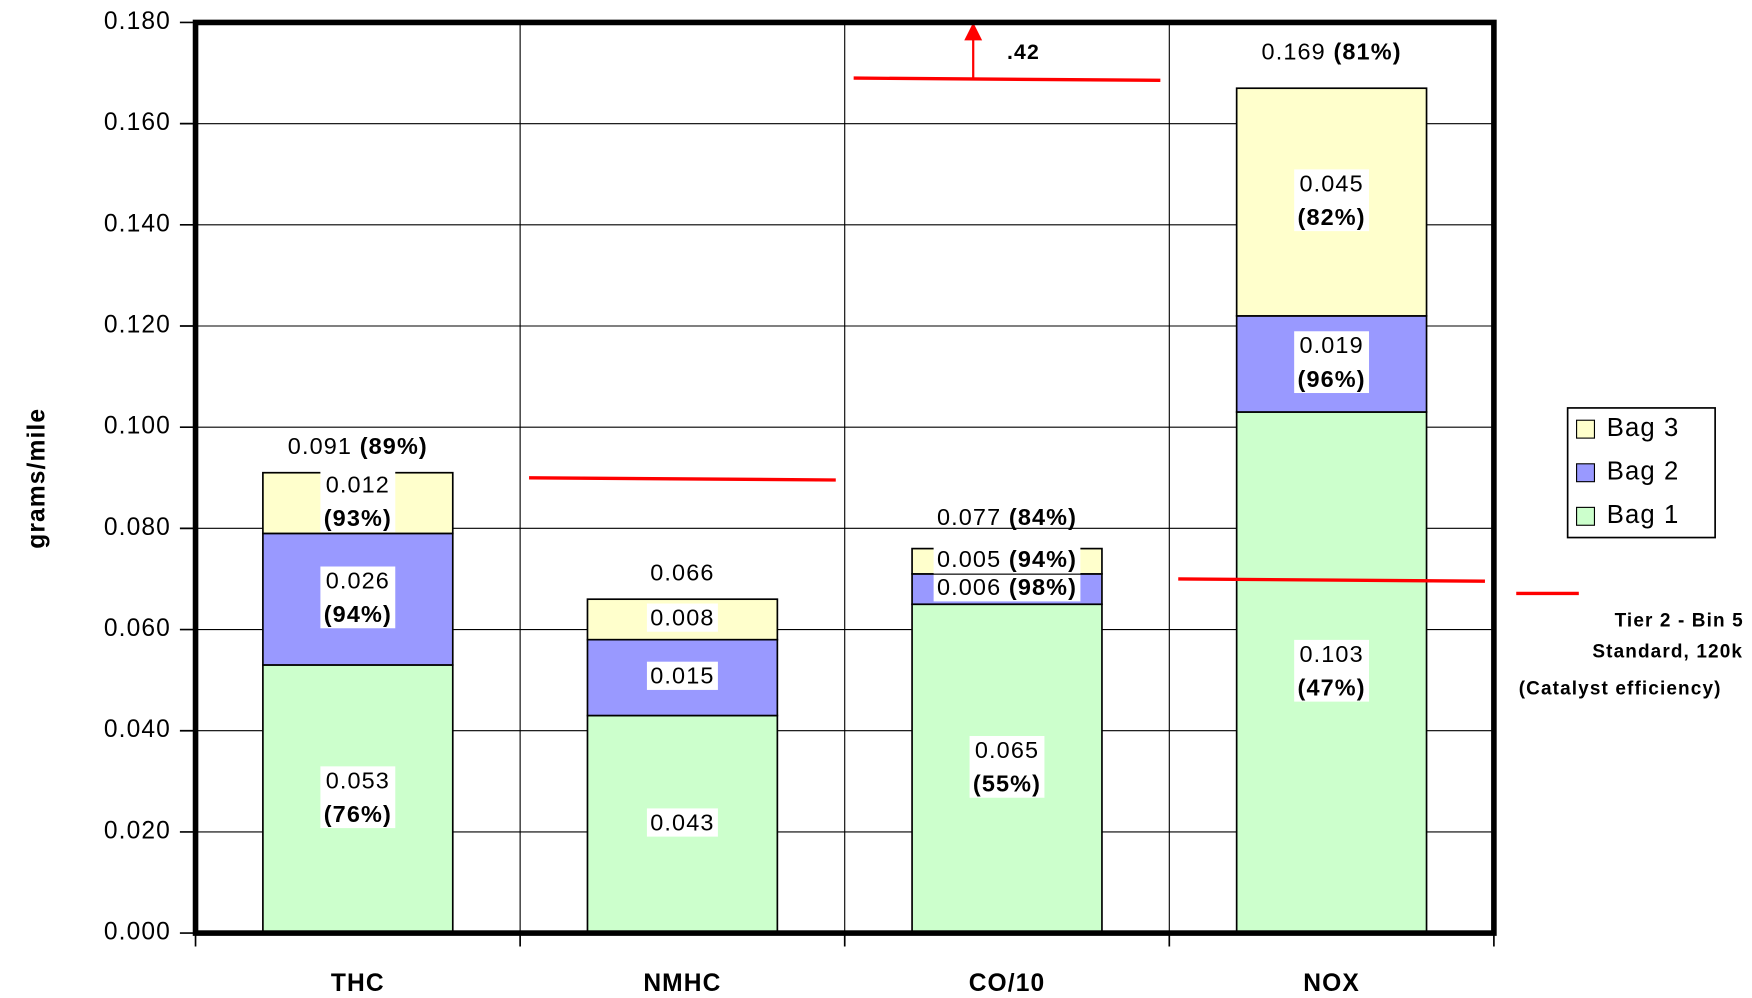  Describe the element at coordinates (137, 223) in the screenshot. I see `y-tick-label: 0.140` at that location.